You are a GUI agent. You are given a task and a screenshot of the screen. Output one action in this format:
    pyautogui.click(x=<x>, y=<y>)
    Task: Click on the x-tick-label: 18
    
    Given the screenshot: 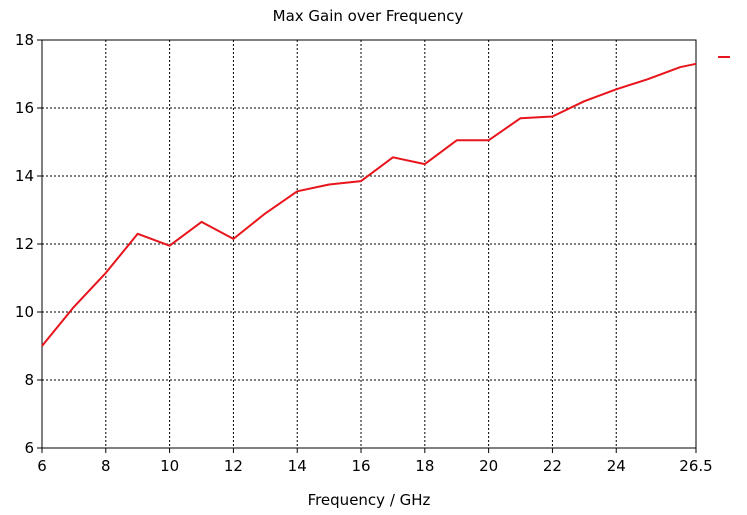 What is the action you would take?
    pyautogui.click(x=424, y=466)
    